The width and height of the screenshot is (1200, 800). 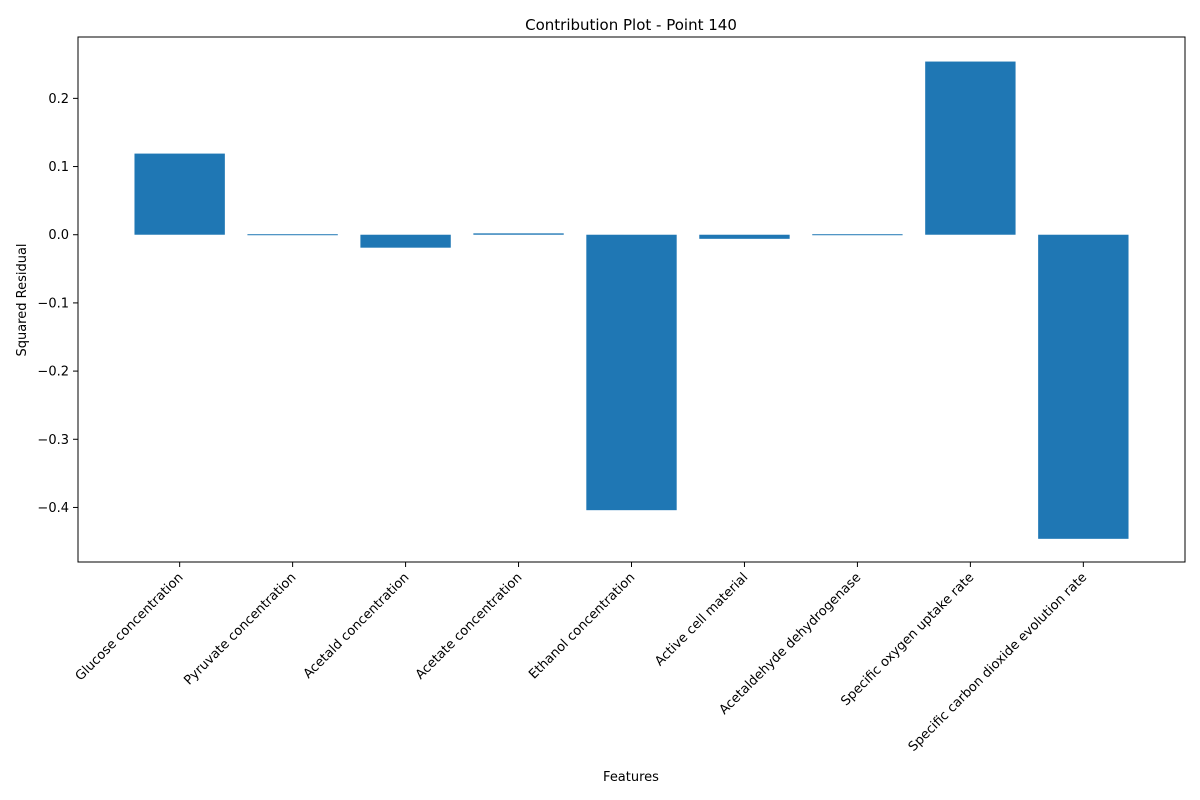 What do you see at coordinates (22, 299) in the screenshot?
I see `y-axis-label: Squared Residual` at bounding box center [22, 299].